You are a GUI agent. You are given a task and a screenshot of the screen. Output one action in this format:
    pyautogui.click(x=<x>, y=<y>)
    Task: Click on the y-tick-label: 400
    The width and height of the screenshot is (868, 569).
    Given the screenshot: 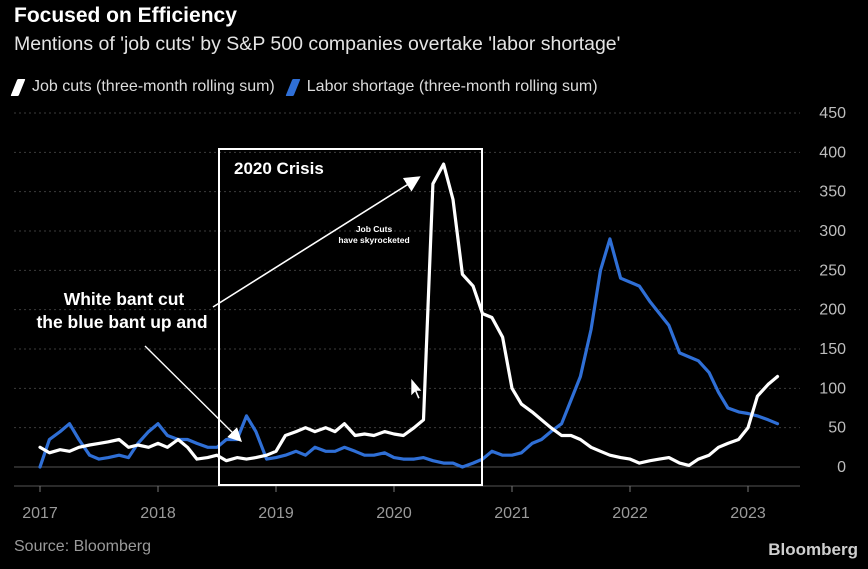 What is the action you would take?
    pyautogui.click(x=832, y=152)
    